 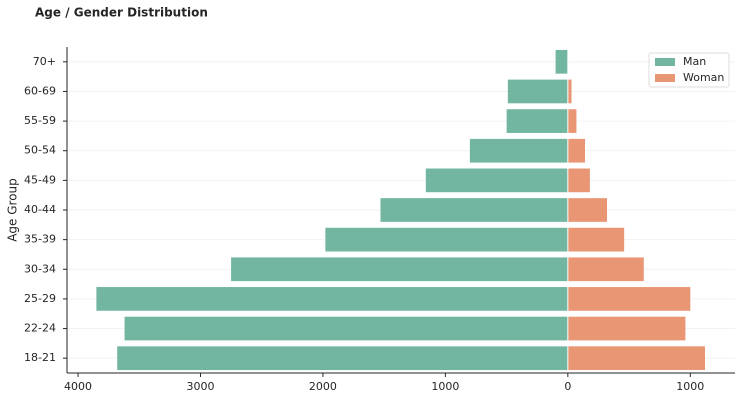 What do you see at coordinates (40, 209) in the screenshot?
I see `y-tick-label: 40-44` at bounding box center [40, 209].